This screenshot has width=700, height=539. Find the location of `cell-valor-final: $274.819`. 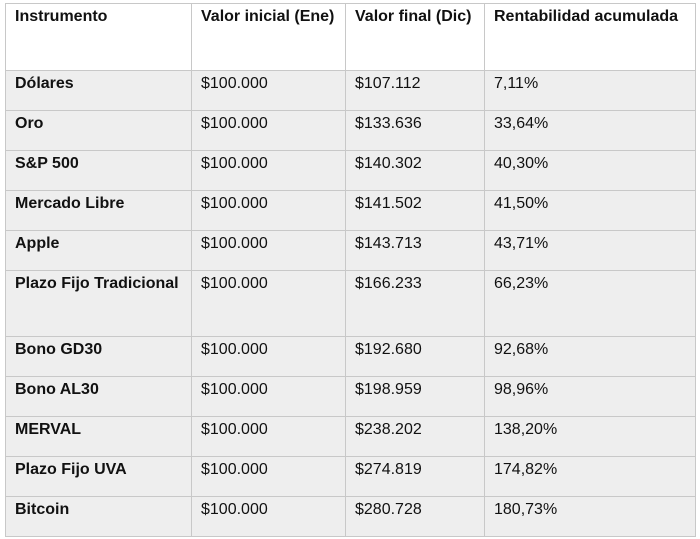

cell-valor-final: $274.819 is located at coordinates (415, 476).